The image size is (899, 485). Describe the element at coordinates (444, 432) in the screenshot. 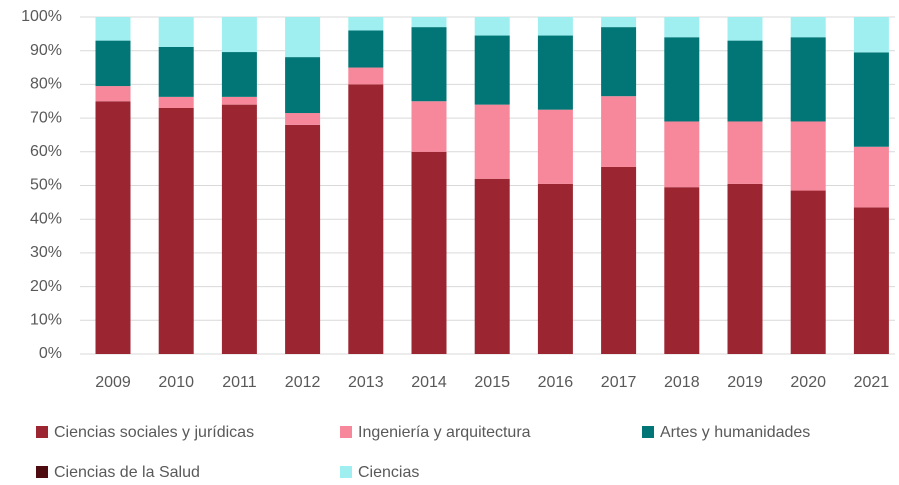

I see `legend-label: Ingeniería y arquitectura` at that location.